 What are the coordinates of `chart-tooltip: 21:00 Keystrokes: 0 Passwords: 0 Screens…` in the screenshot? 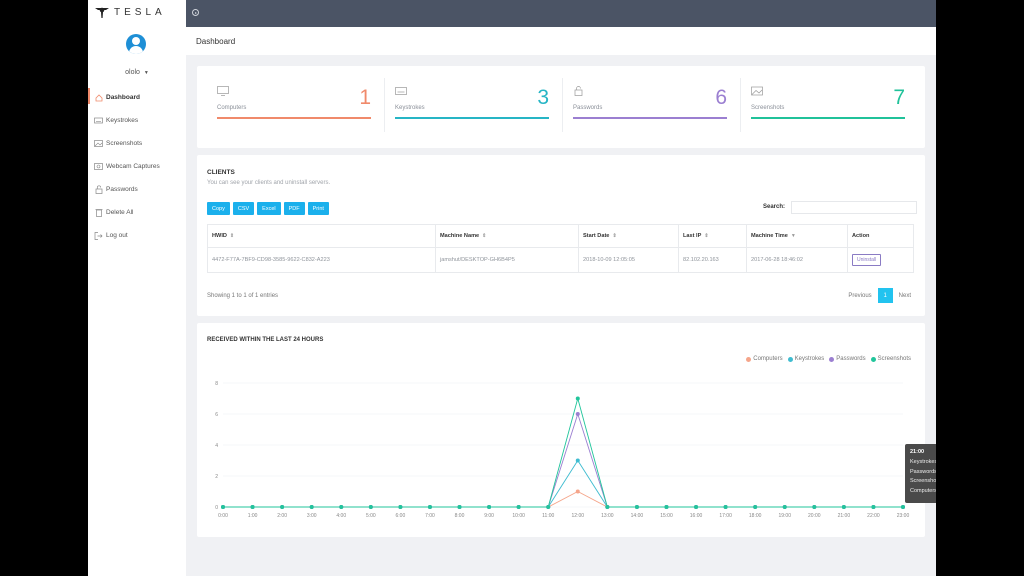 It's located at (920, 473).